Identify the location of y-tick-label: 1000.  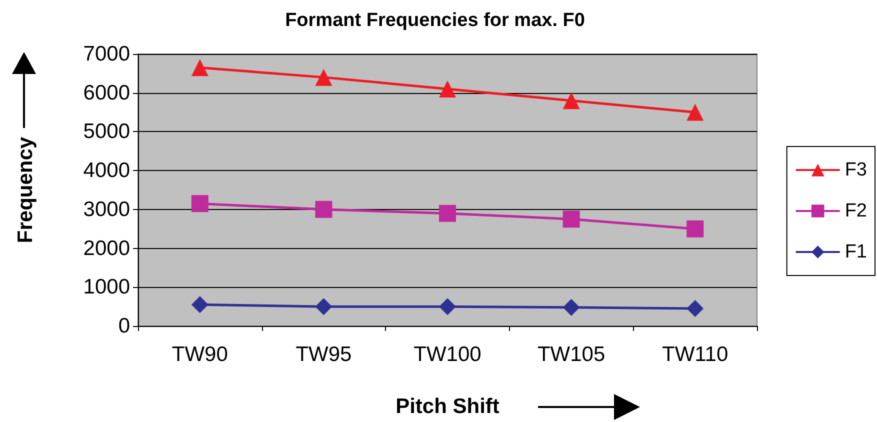
(106, 287).